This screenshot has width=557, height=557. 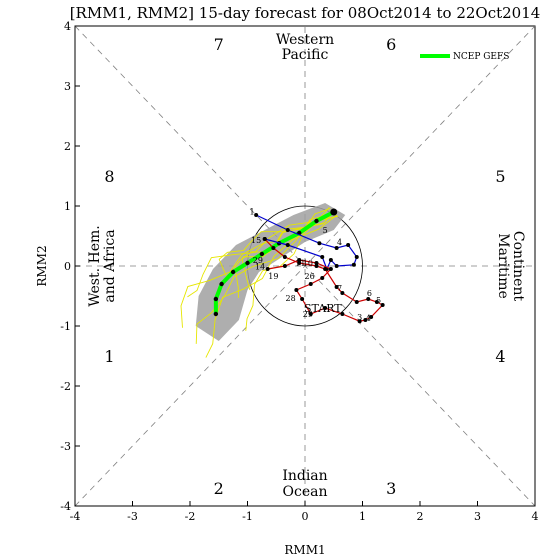 I want to click on x-tick-label: -4, so click(x=75, y=516).